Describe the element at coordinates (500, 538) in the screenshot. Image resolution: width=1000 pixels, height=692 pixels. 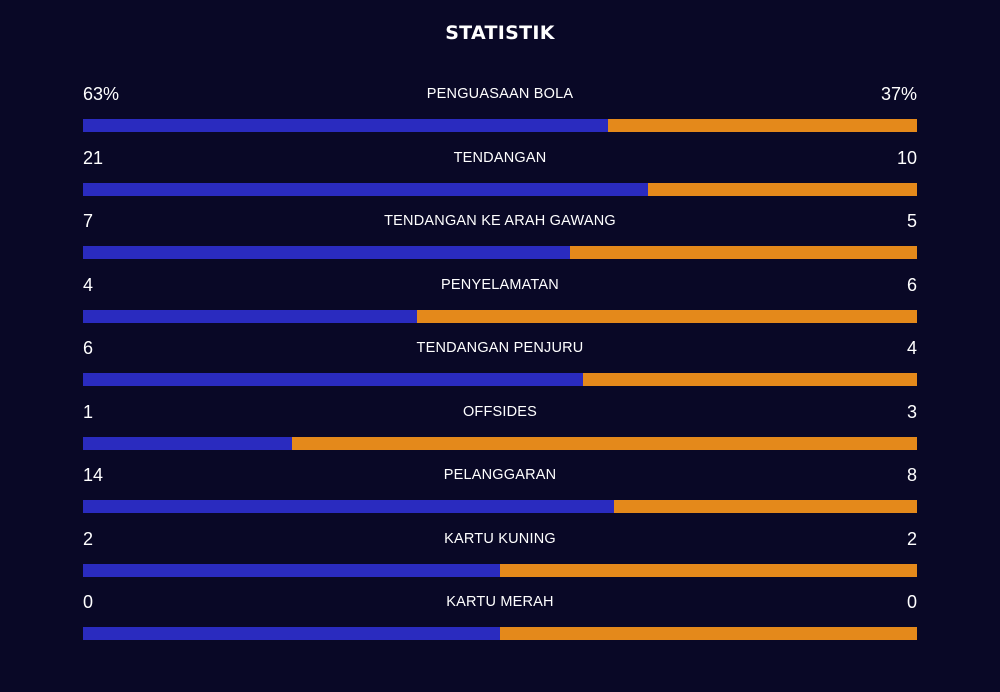
I see `stat-label: KARTU KUNING` at that location.